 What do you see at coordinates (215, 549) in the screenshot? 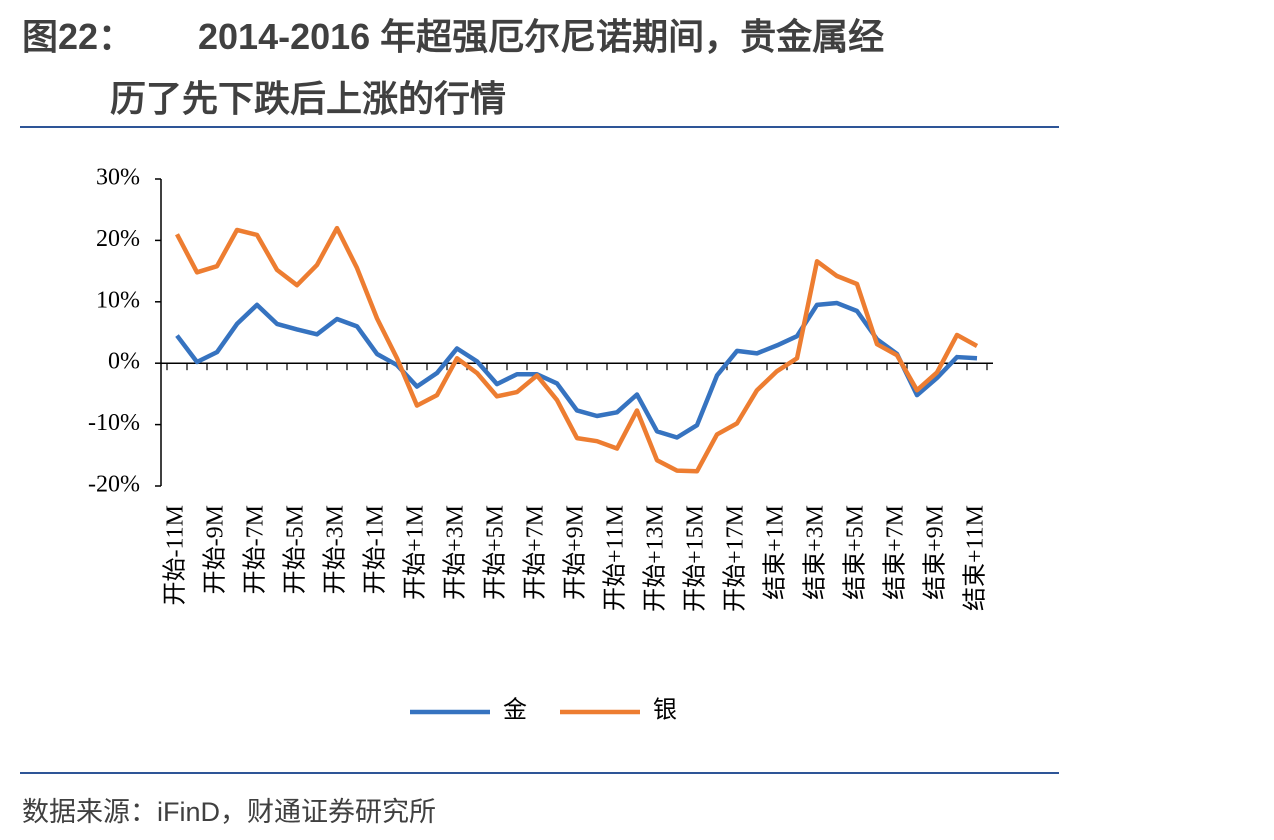
I see `x-tick-label: 开始-9M` at bounding box center [215, 549].